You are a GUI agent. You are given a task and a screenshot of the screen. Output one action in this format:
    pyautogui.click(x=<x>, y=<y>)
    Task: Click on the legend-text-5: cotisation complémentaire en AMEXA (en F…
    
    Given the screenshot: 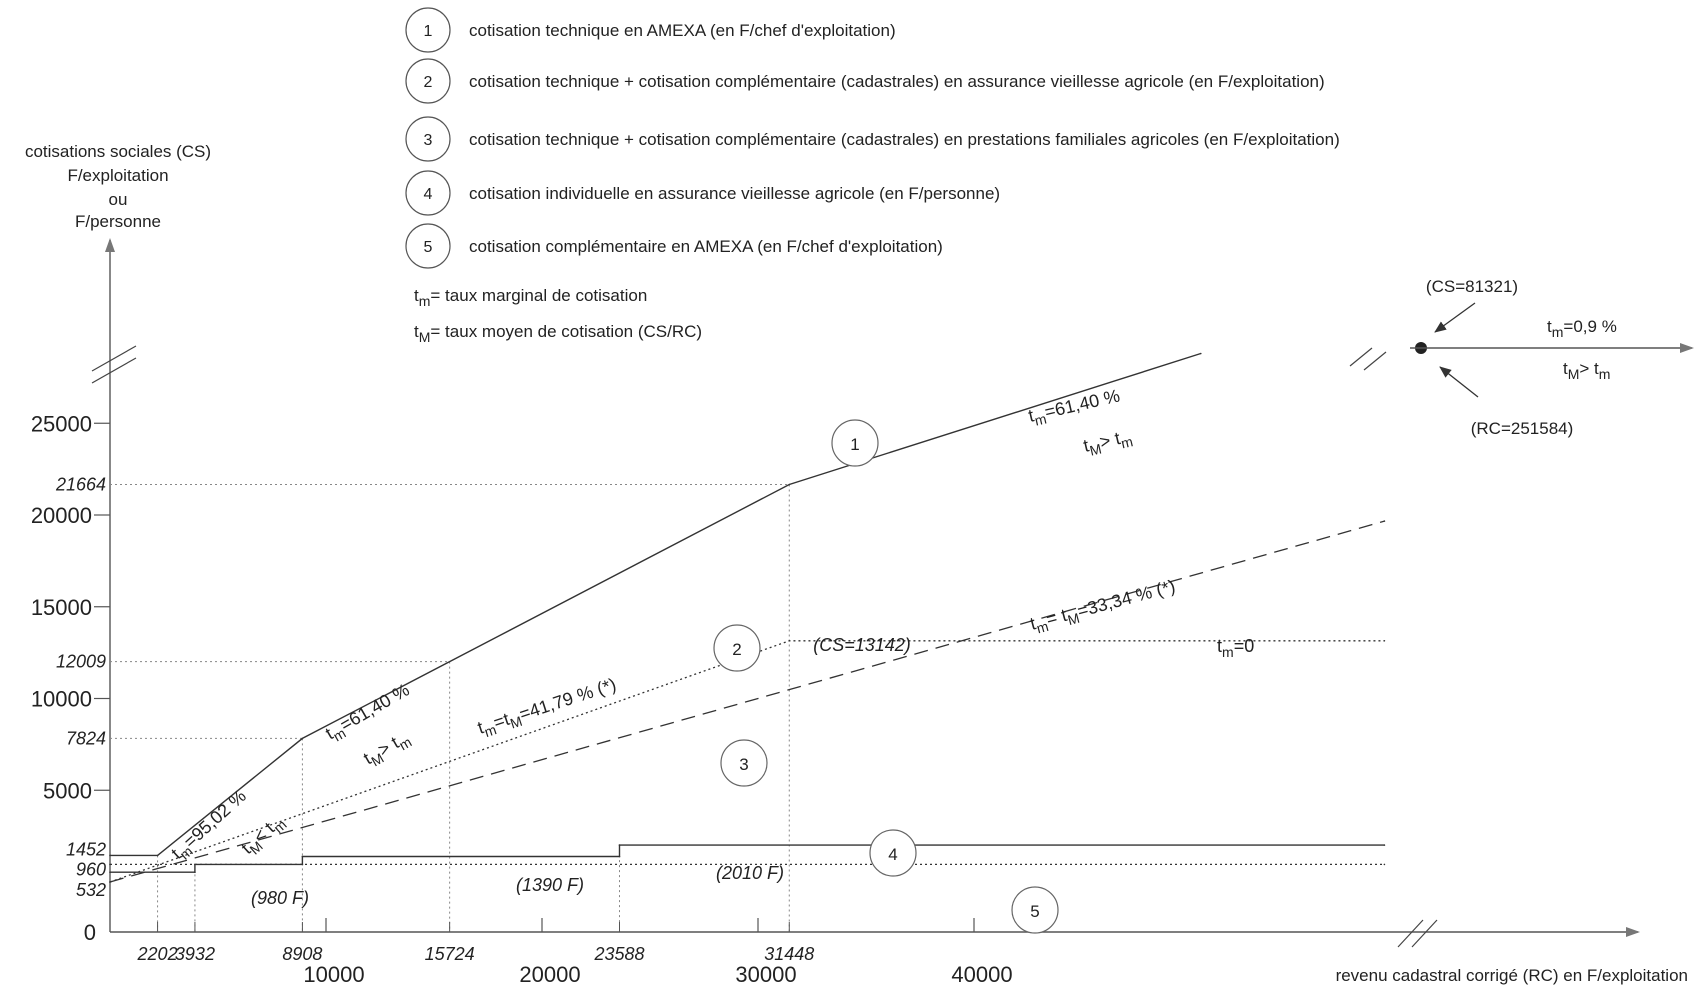 What is the action you would take?
    pyautogui.click(x=706, y=246)
    